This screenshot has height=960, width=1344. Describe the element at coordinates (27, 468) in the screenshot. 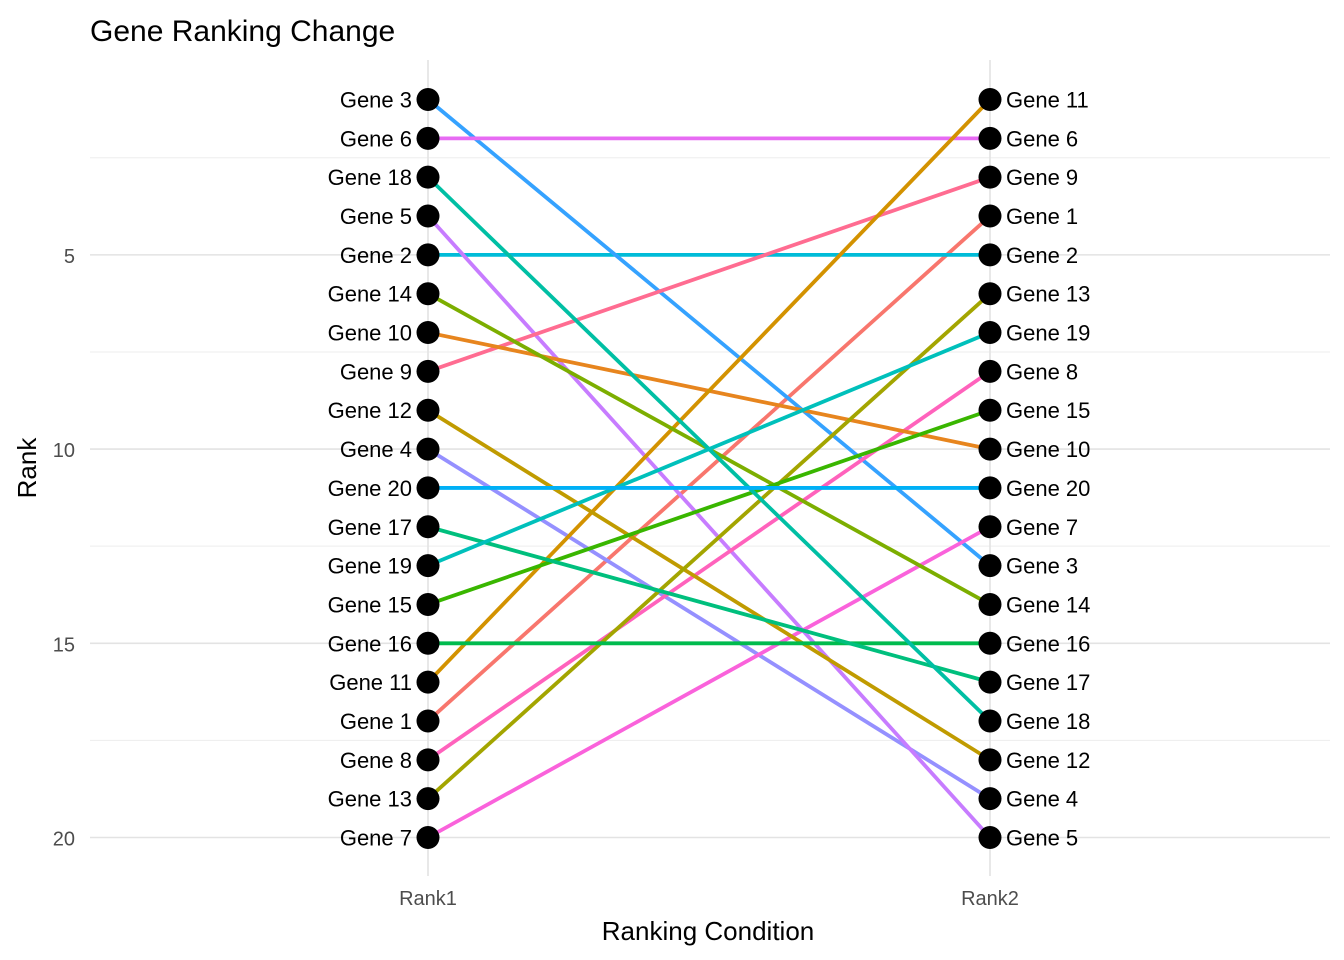

I see `y-axis-label: Rank` at that location.